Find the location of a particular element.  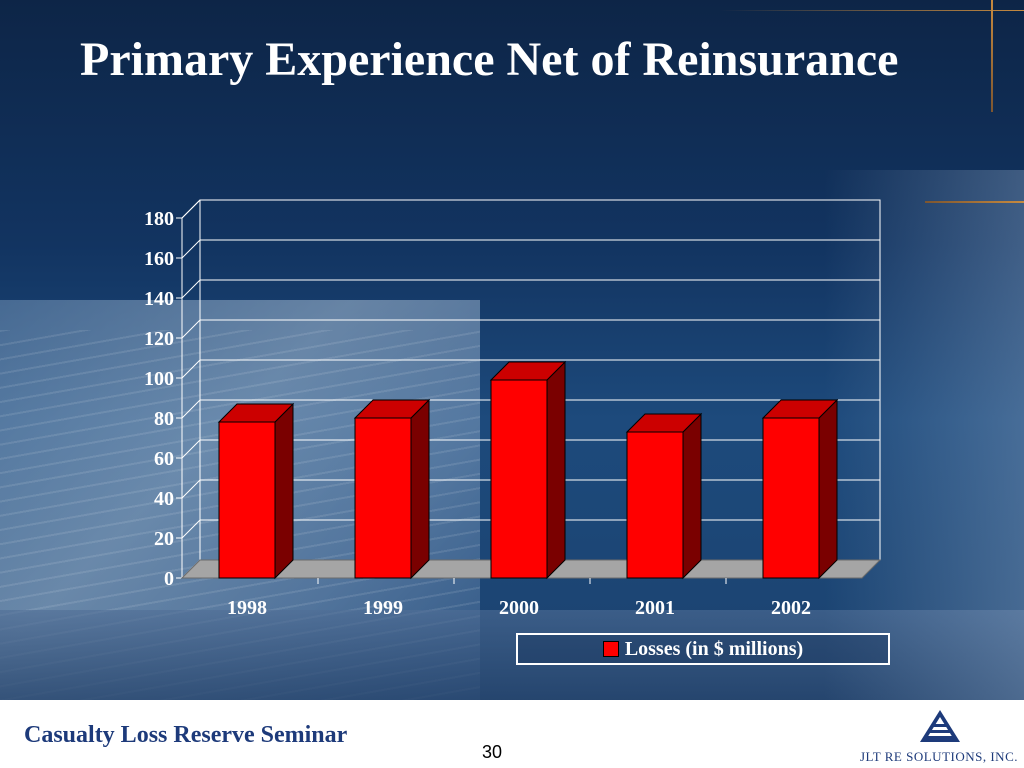

x-tick-label: 2002 is located at coordinates (791, 608).